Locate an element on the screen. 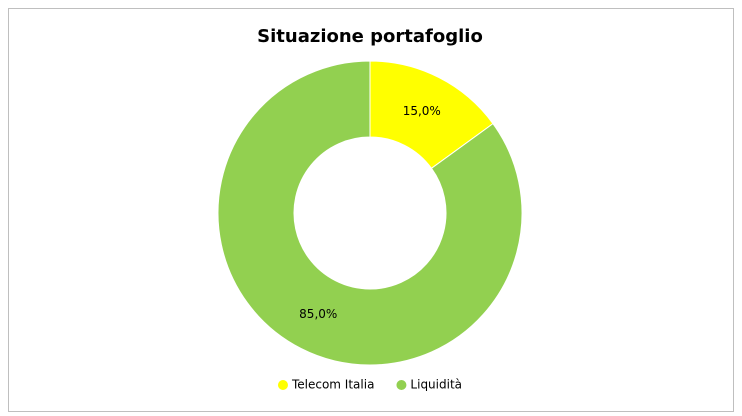  data-label: 15,0% is located at coordinates (422, 111).